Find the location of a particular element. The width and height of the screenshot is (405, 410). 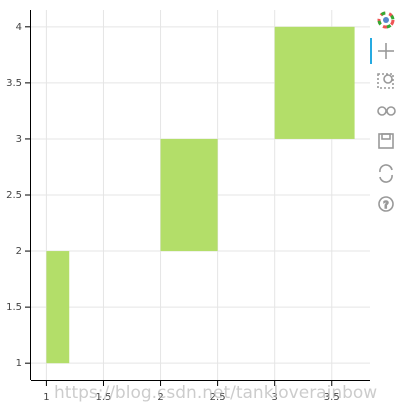

pan-tool is located at coordinates (386, 51).